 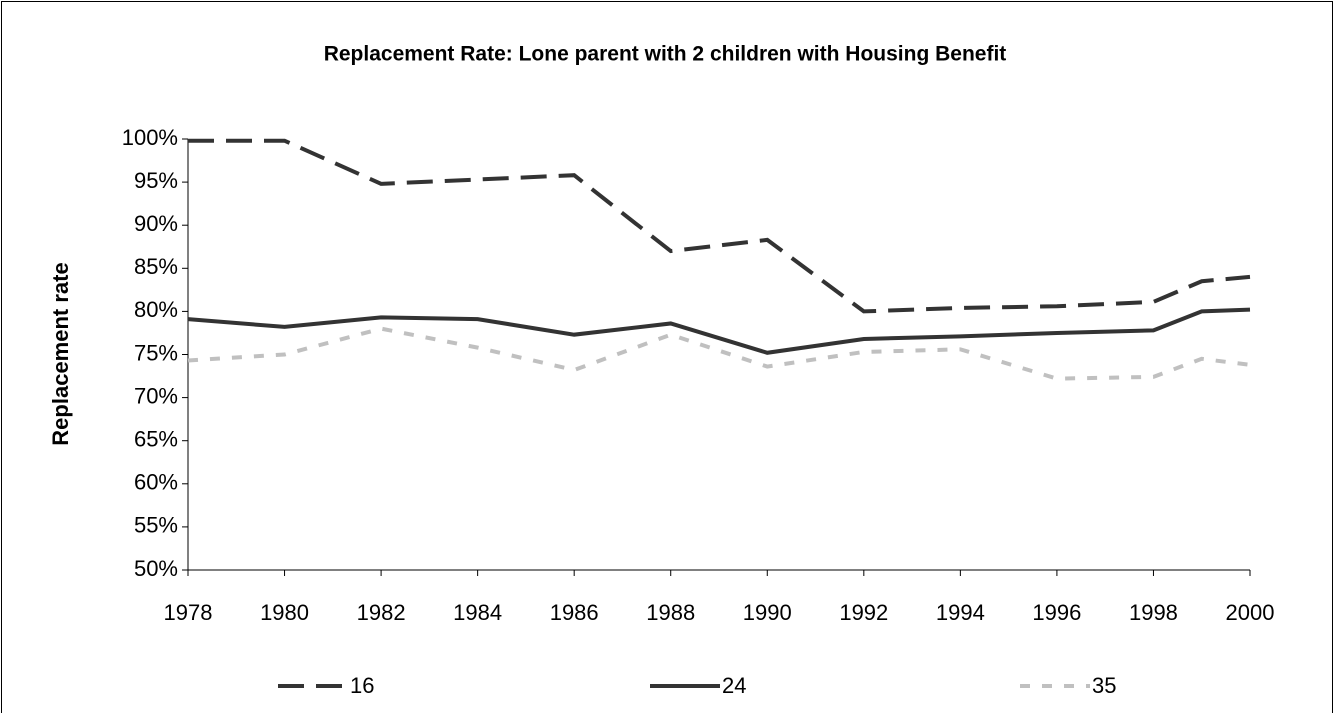 What do you see at coordinates (156, 439) in the screenshot?
I see `y-tick-label: 65%` at bounding box center [156, 439].